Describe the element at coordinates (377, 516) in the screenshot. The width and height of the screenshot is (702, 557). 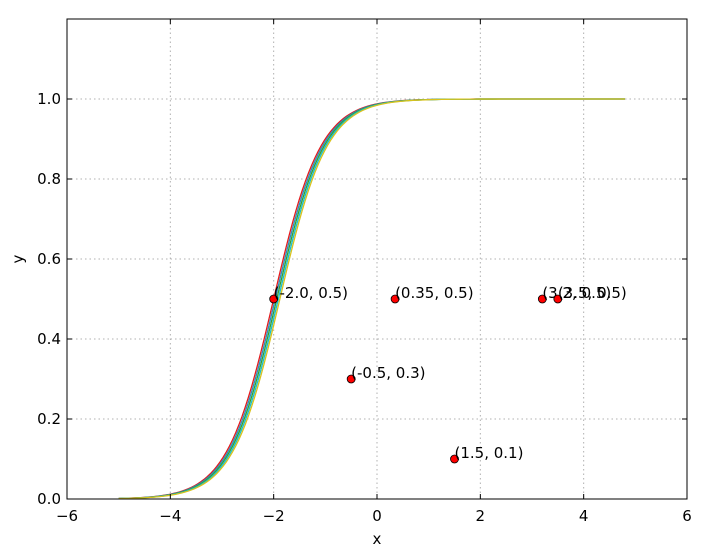
I see `x-tick-label: 0` at that location.